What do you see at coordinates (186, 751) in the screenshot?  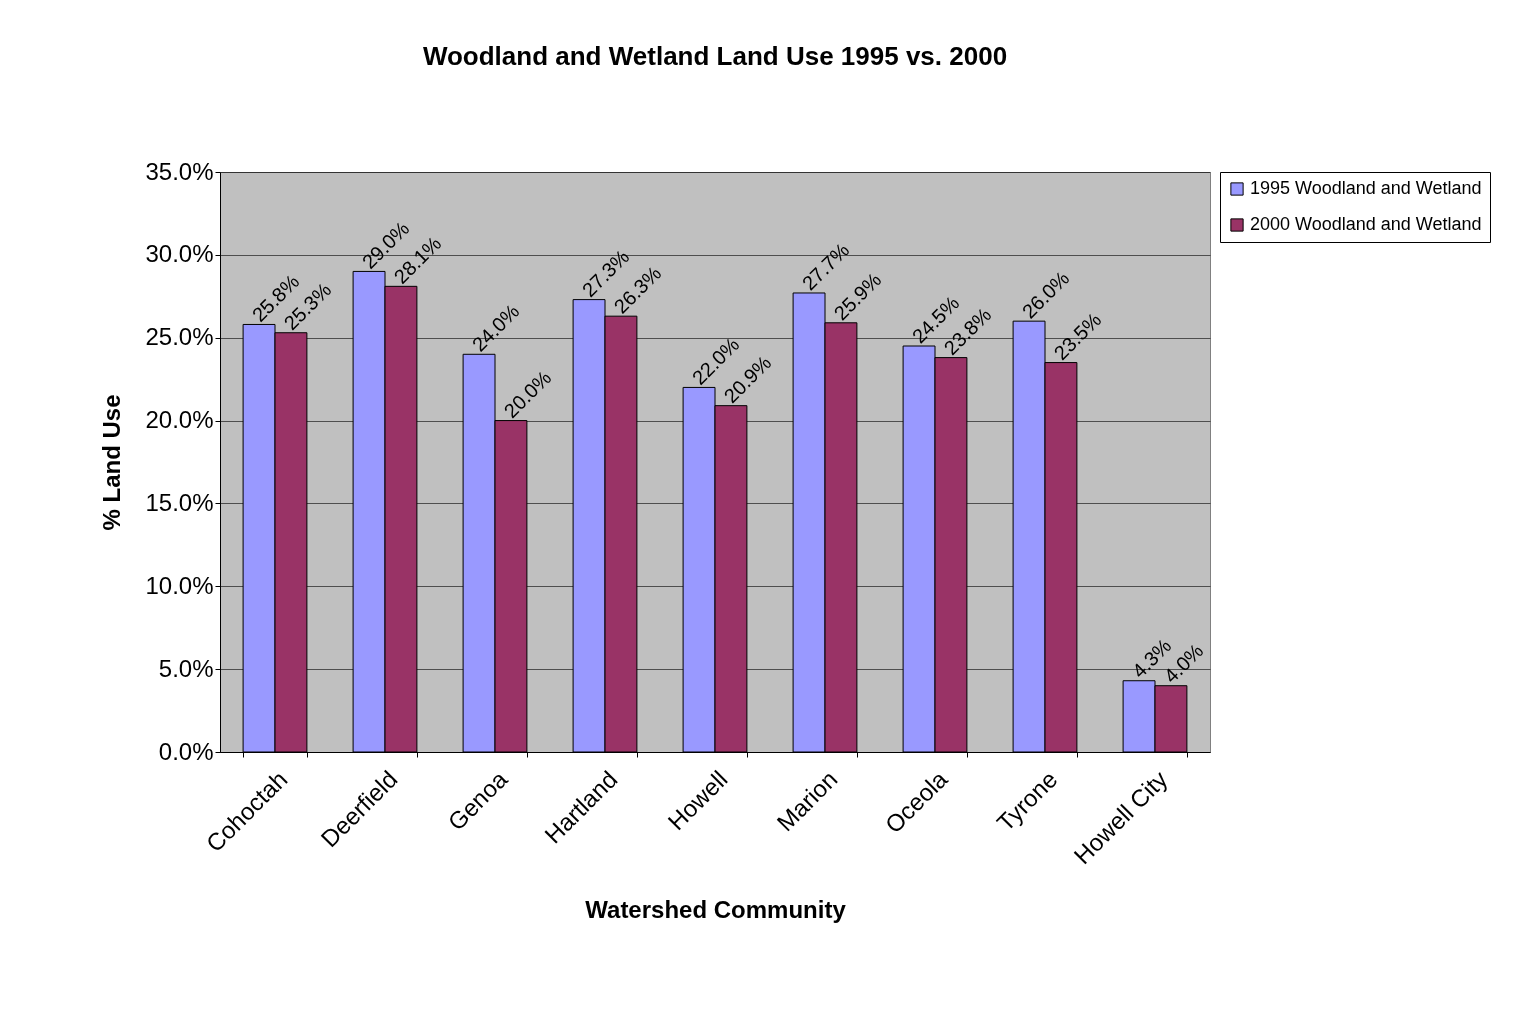 I see `y-tick-label: 0.0%` at bounding box center [186, 751].